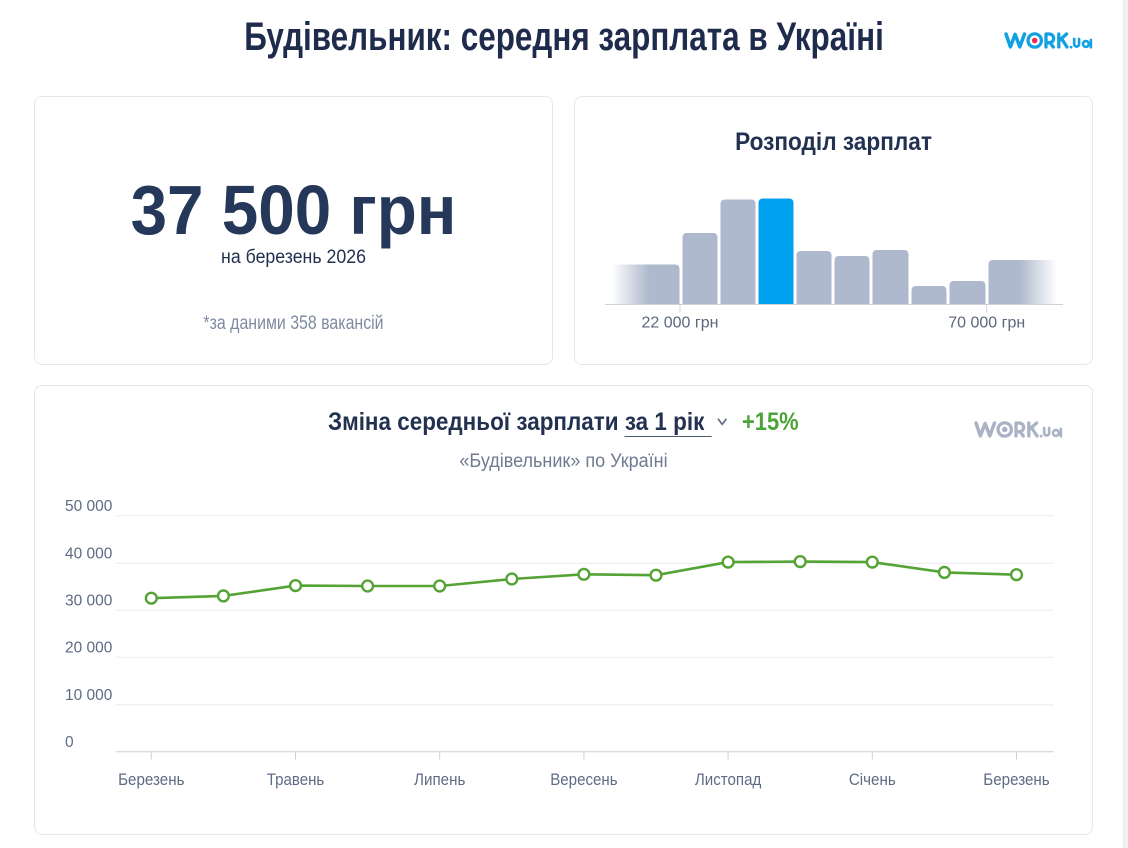 This screenshot has width=1128, height=848. Describe the element at coordinates (89, 600) in the screenshot. I see `svg-text: 30 000` at that location.